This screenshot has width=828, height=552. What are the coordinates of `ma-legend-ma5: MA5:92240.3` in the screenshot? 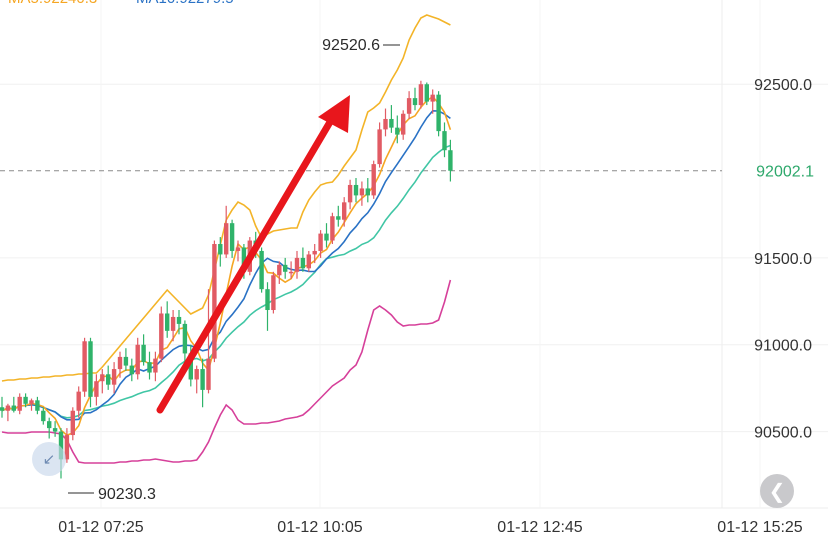 It's located at (52, 3).